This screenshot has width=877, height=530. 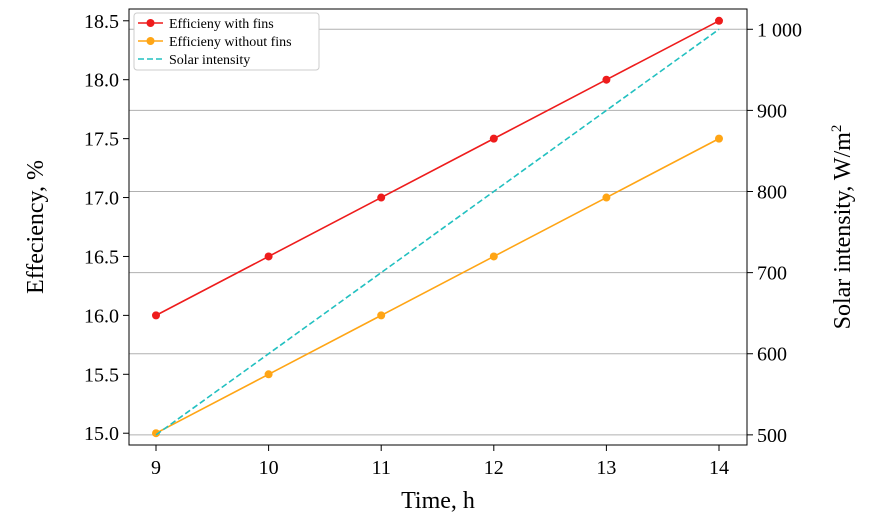 What do you see at coordinates (269, 468) in the screenshot?
I see `x-tick-label: 10` at bounding box center [269, 468].